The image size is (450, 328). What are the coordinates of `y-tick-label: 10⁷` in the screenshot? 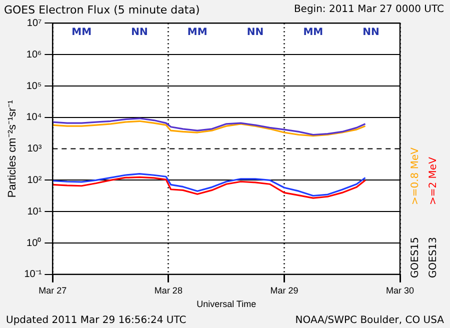 It's located at (34, 23).